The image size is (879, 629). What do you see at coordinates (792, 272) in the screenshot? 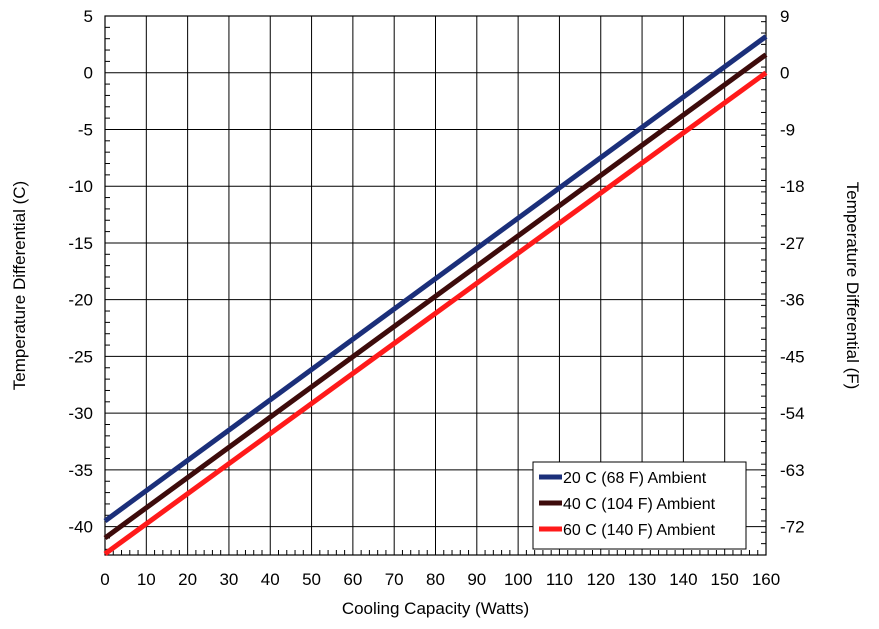
I see `y2-tick-labels: 9 0 -9 -18 -27 -36 -45 -54 -63 -72` at bounding box center [792, 272].